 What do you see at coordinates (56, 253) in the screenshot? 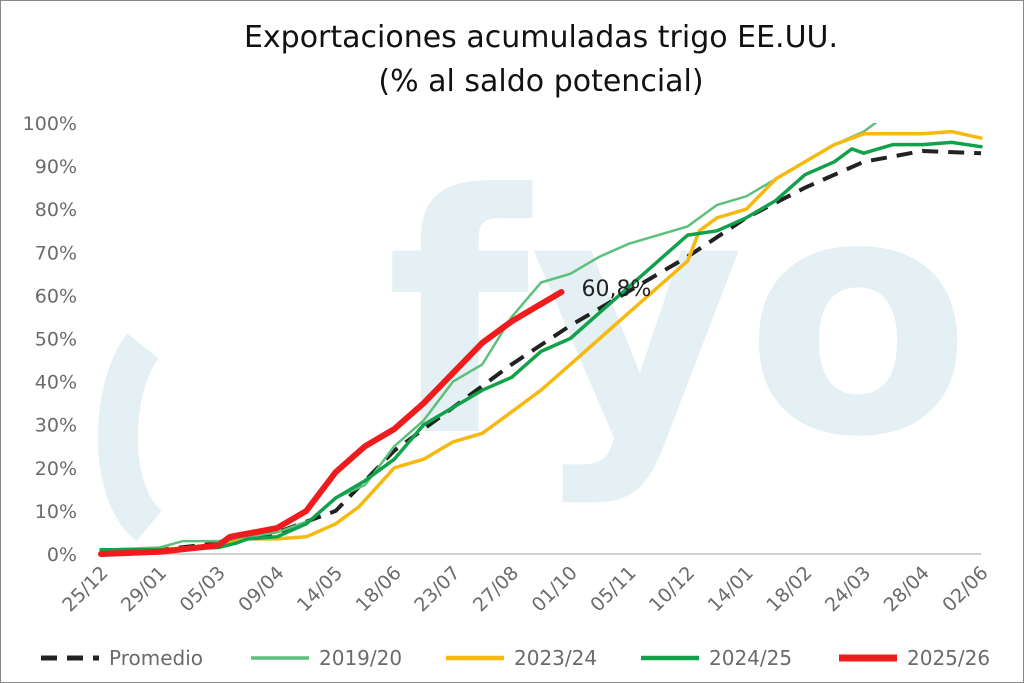
I see `y-tick-label: 70%` at bounding box center [56, 253].